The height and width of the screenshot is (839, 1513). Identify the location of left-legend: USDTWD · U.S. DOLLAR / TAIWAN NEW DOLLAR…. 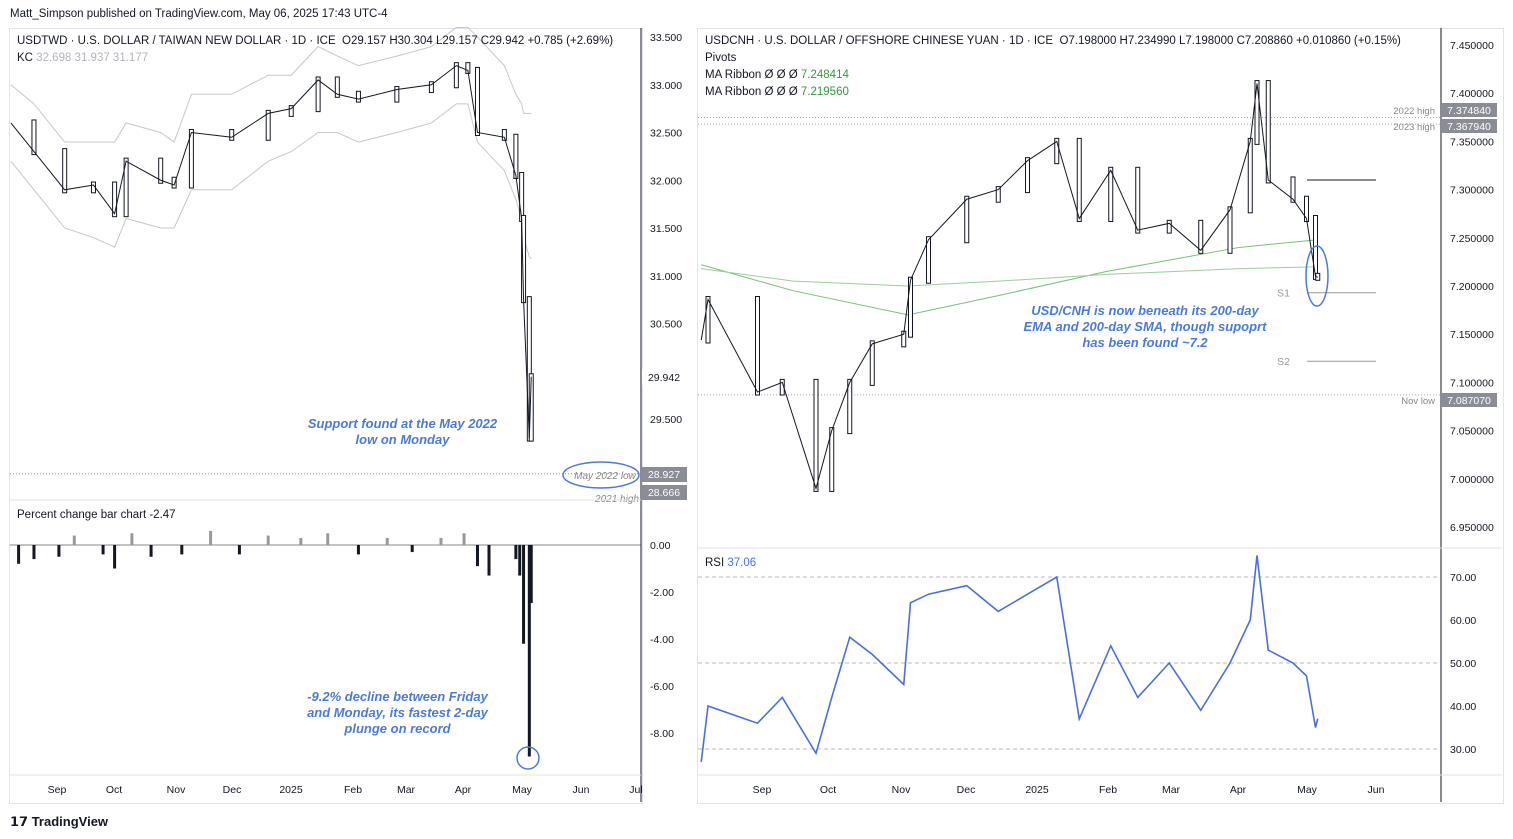
(315, 41).